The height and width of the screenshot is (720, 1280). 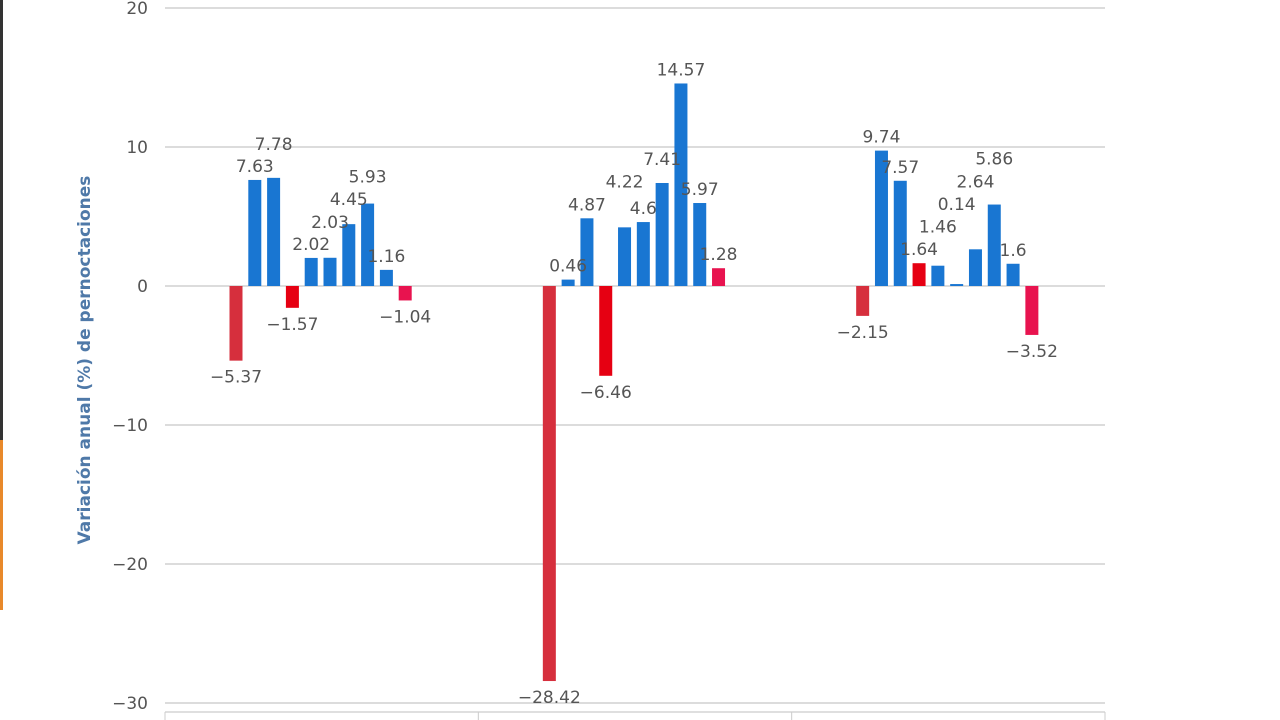 I want to click on y-axis-title: Variación anual (%) de pernoctaciones, so click(x=85, y=360).